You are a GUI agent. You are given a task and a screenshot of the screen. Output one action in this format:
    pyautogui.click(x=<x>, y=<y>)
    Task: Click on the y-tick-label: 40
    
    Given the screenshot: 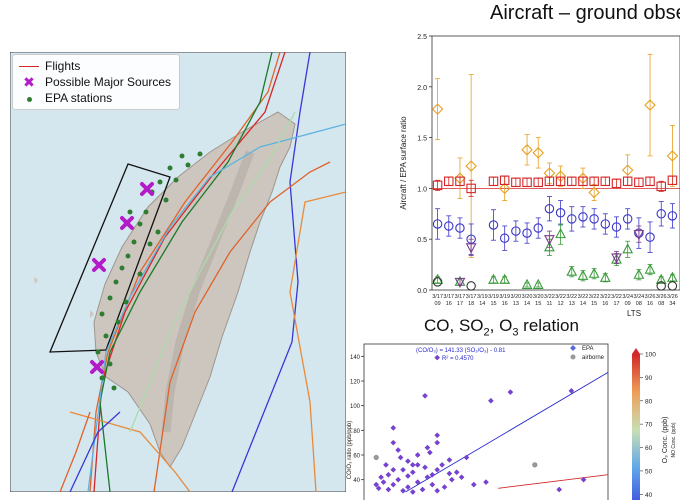 What is the action you would take?
    pyautogui.click(x=356, y=481)
    